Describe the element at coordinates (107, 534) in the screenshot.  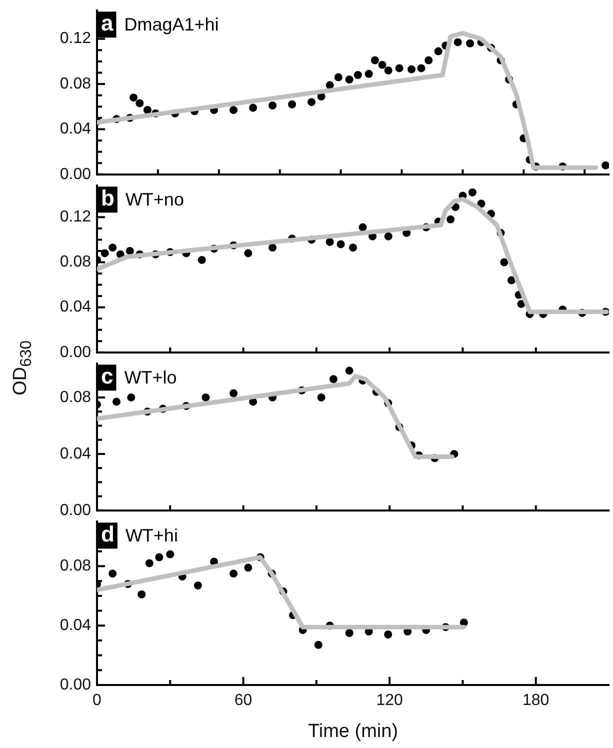
I see `annotation: d` at that location.